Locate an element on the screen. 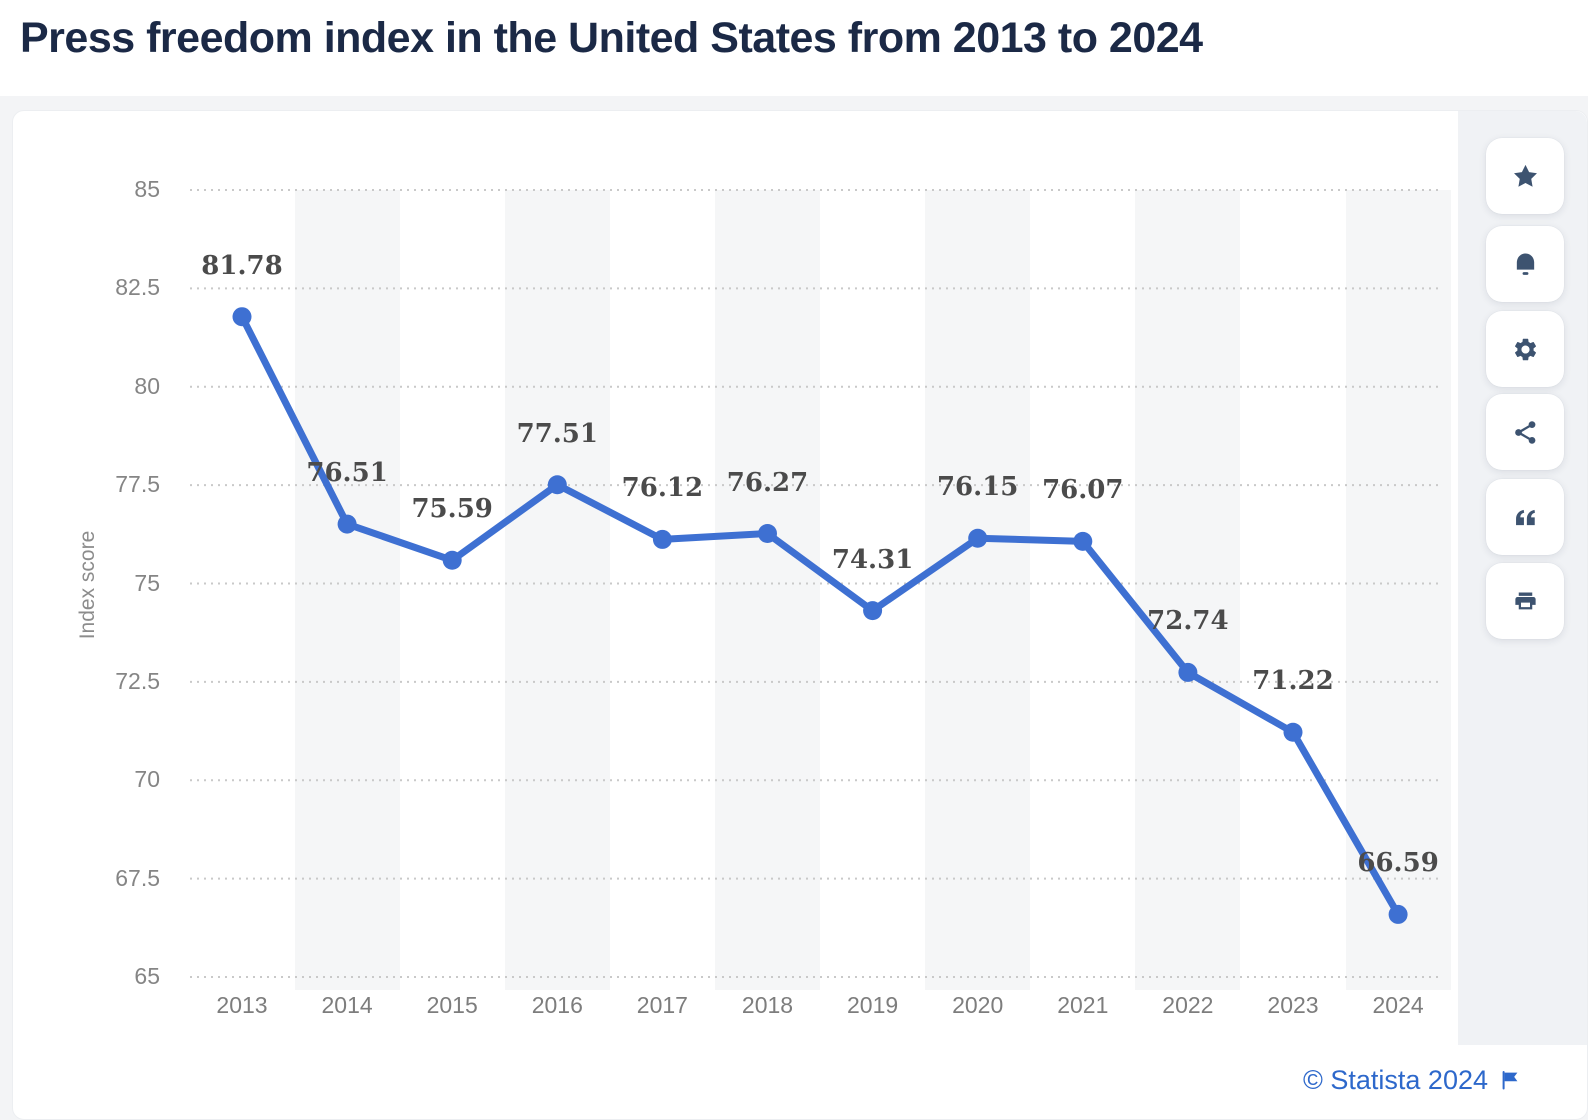 This screenshot has height=1120, width=1588. value-label: 72.74 is located at coordinates (1188, 621).